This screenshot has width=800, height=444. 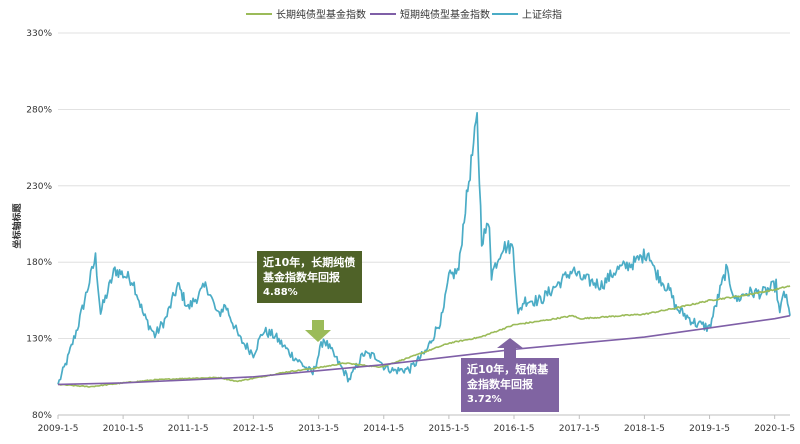 I want to click on callout-long-bond-line2: 基金指数年回报, so click(x=301, y=277).